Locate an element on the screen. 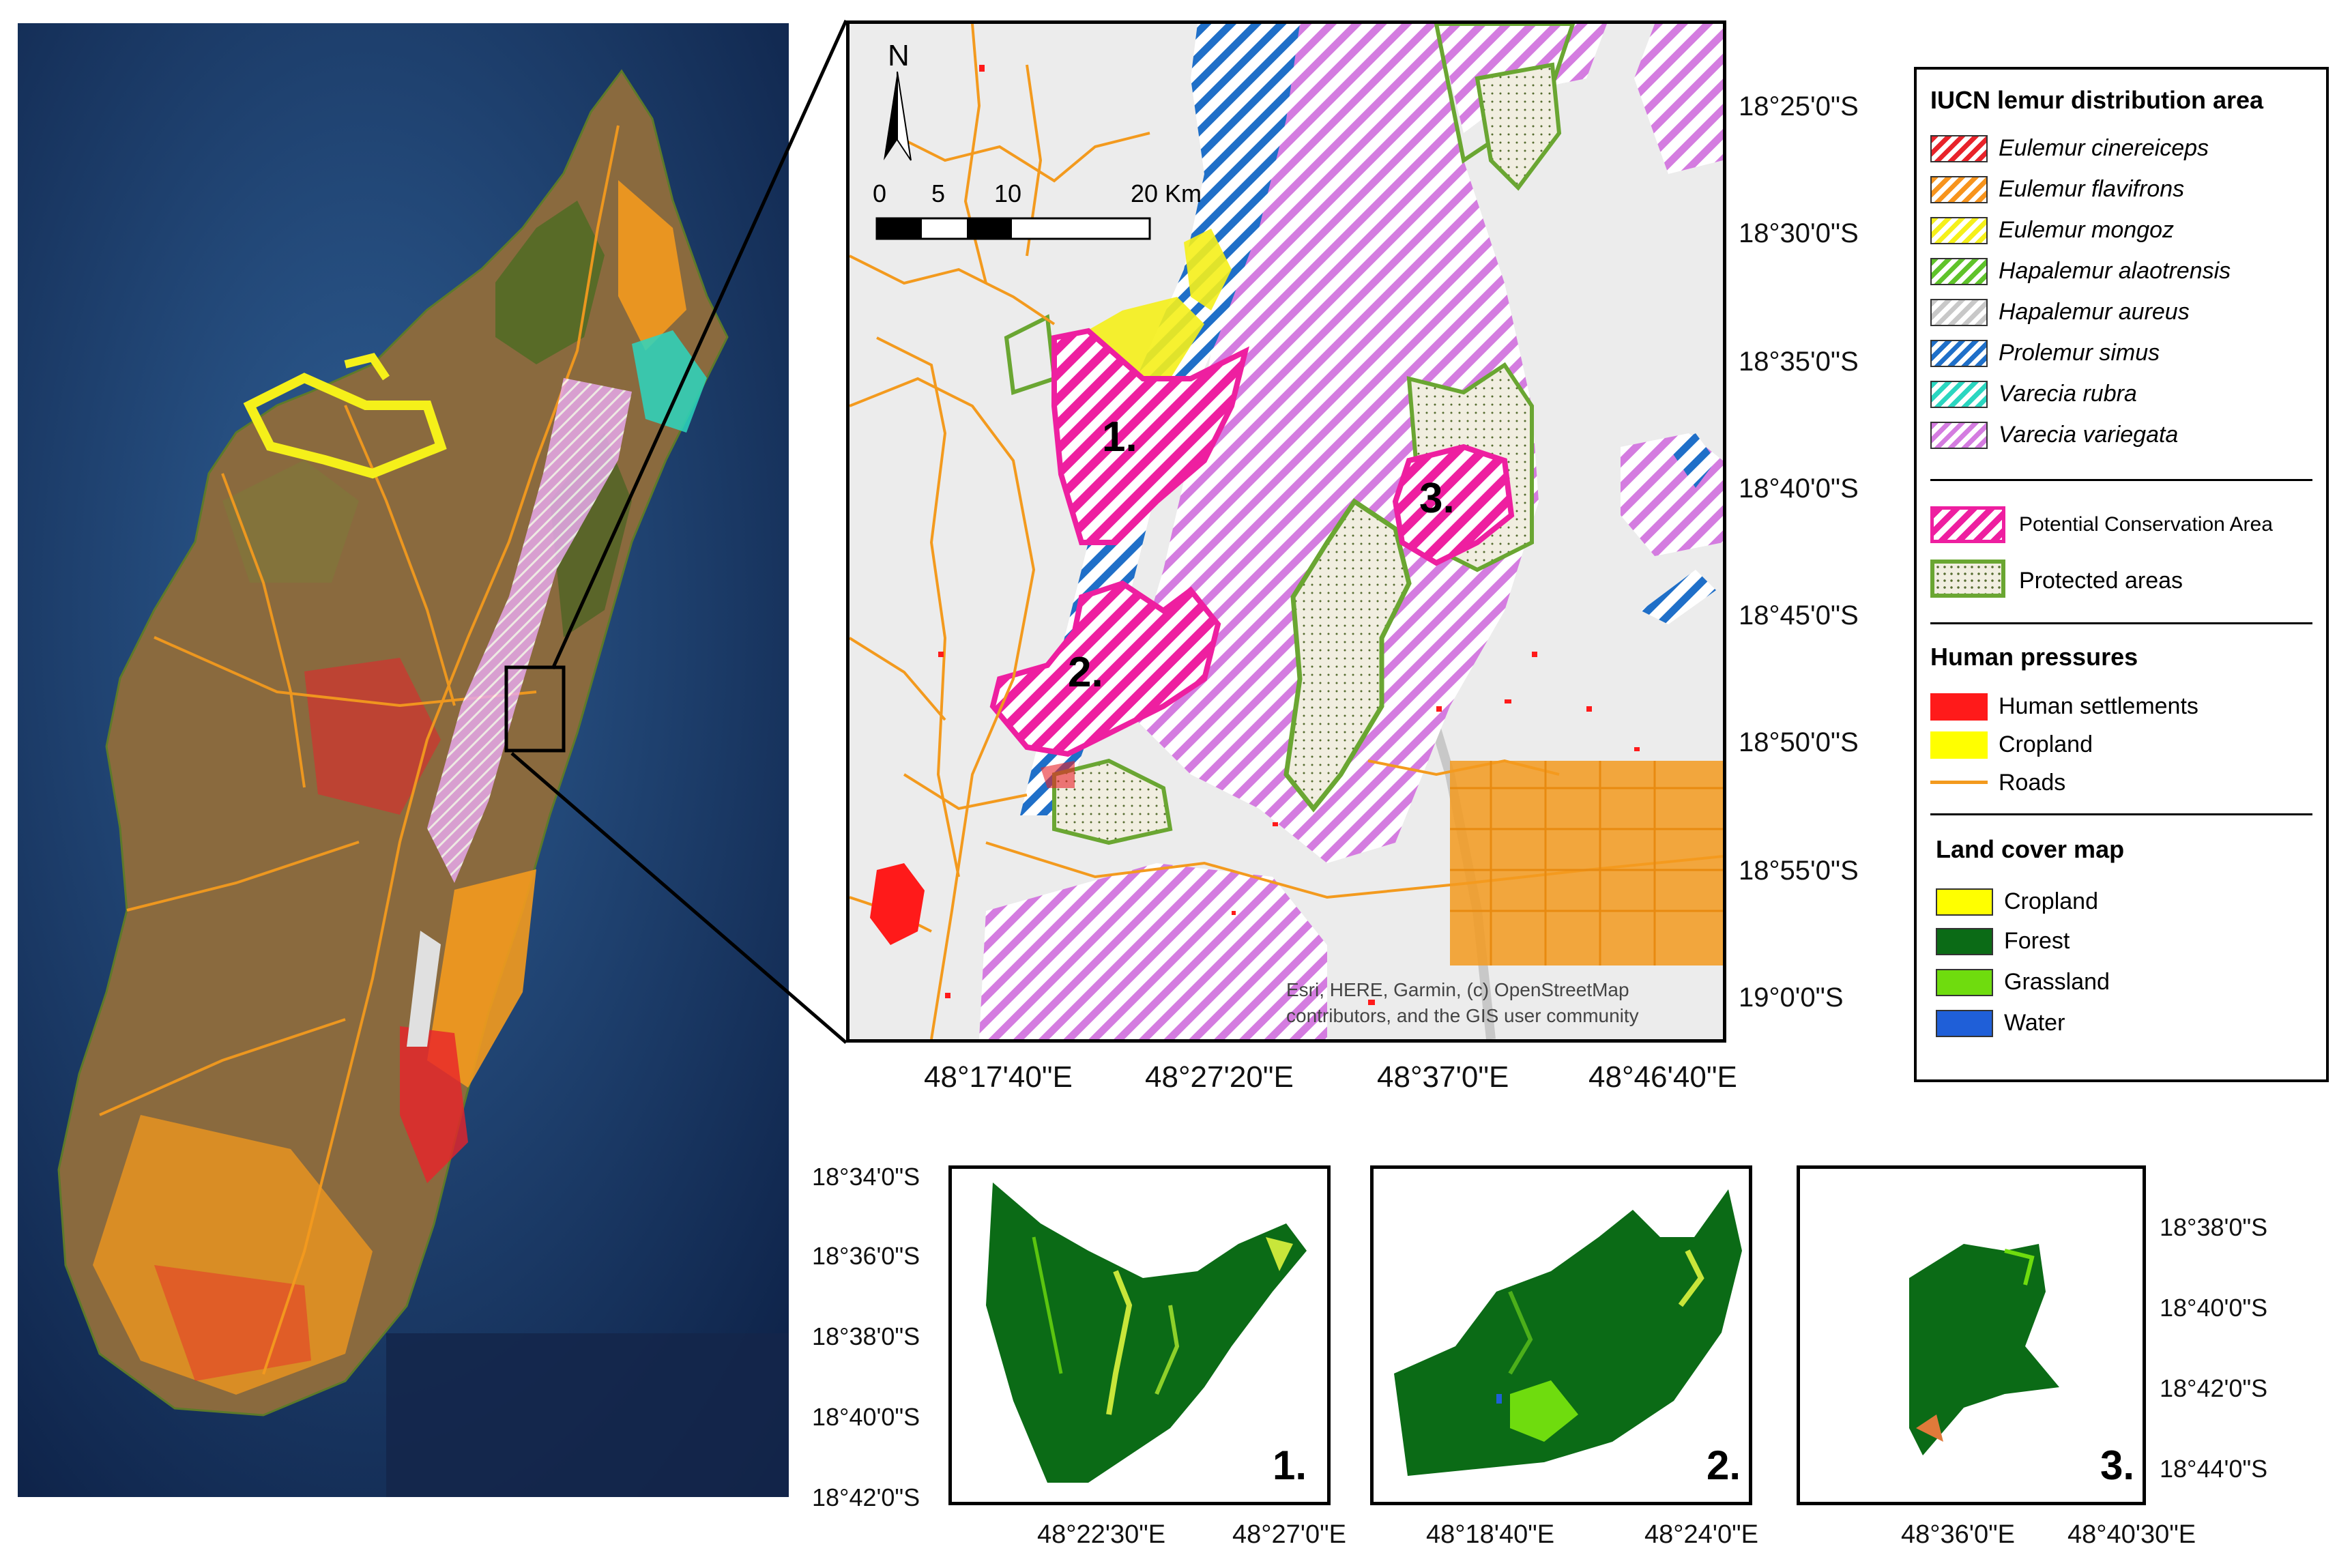 Image resolution: width=2337 pixels, height=1568 pixels. inset-lon-label: 48°24'0"E is located at coordinates (1701, 1534).